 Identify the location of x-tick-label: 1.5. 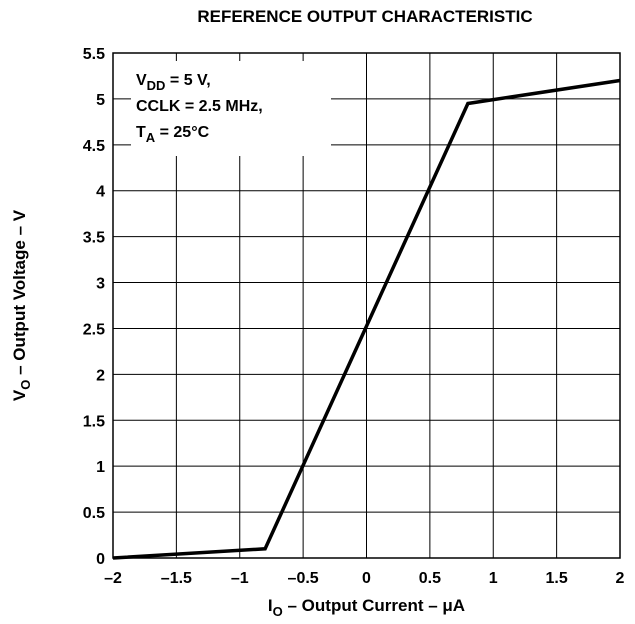
(557, 578).